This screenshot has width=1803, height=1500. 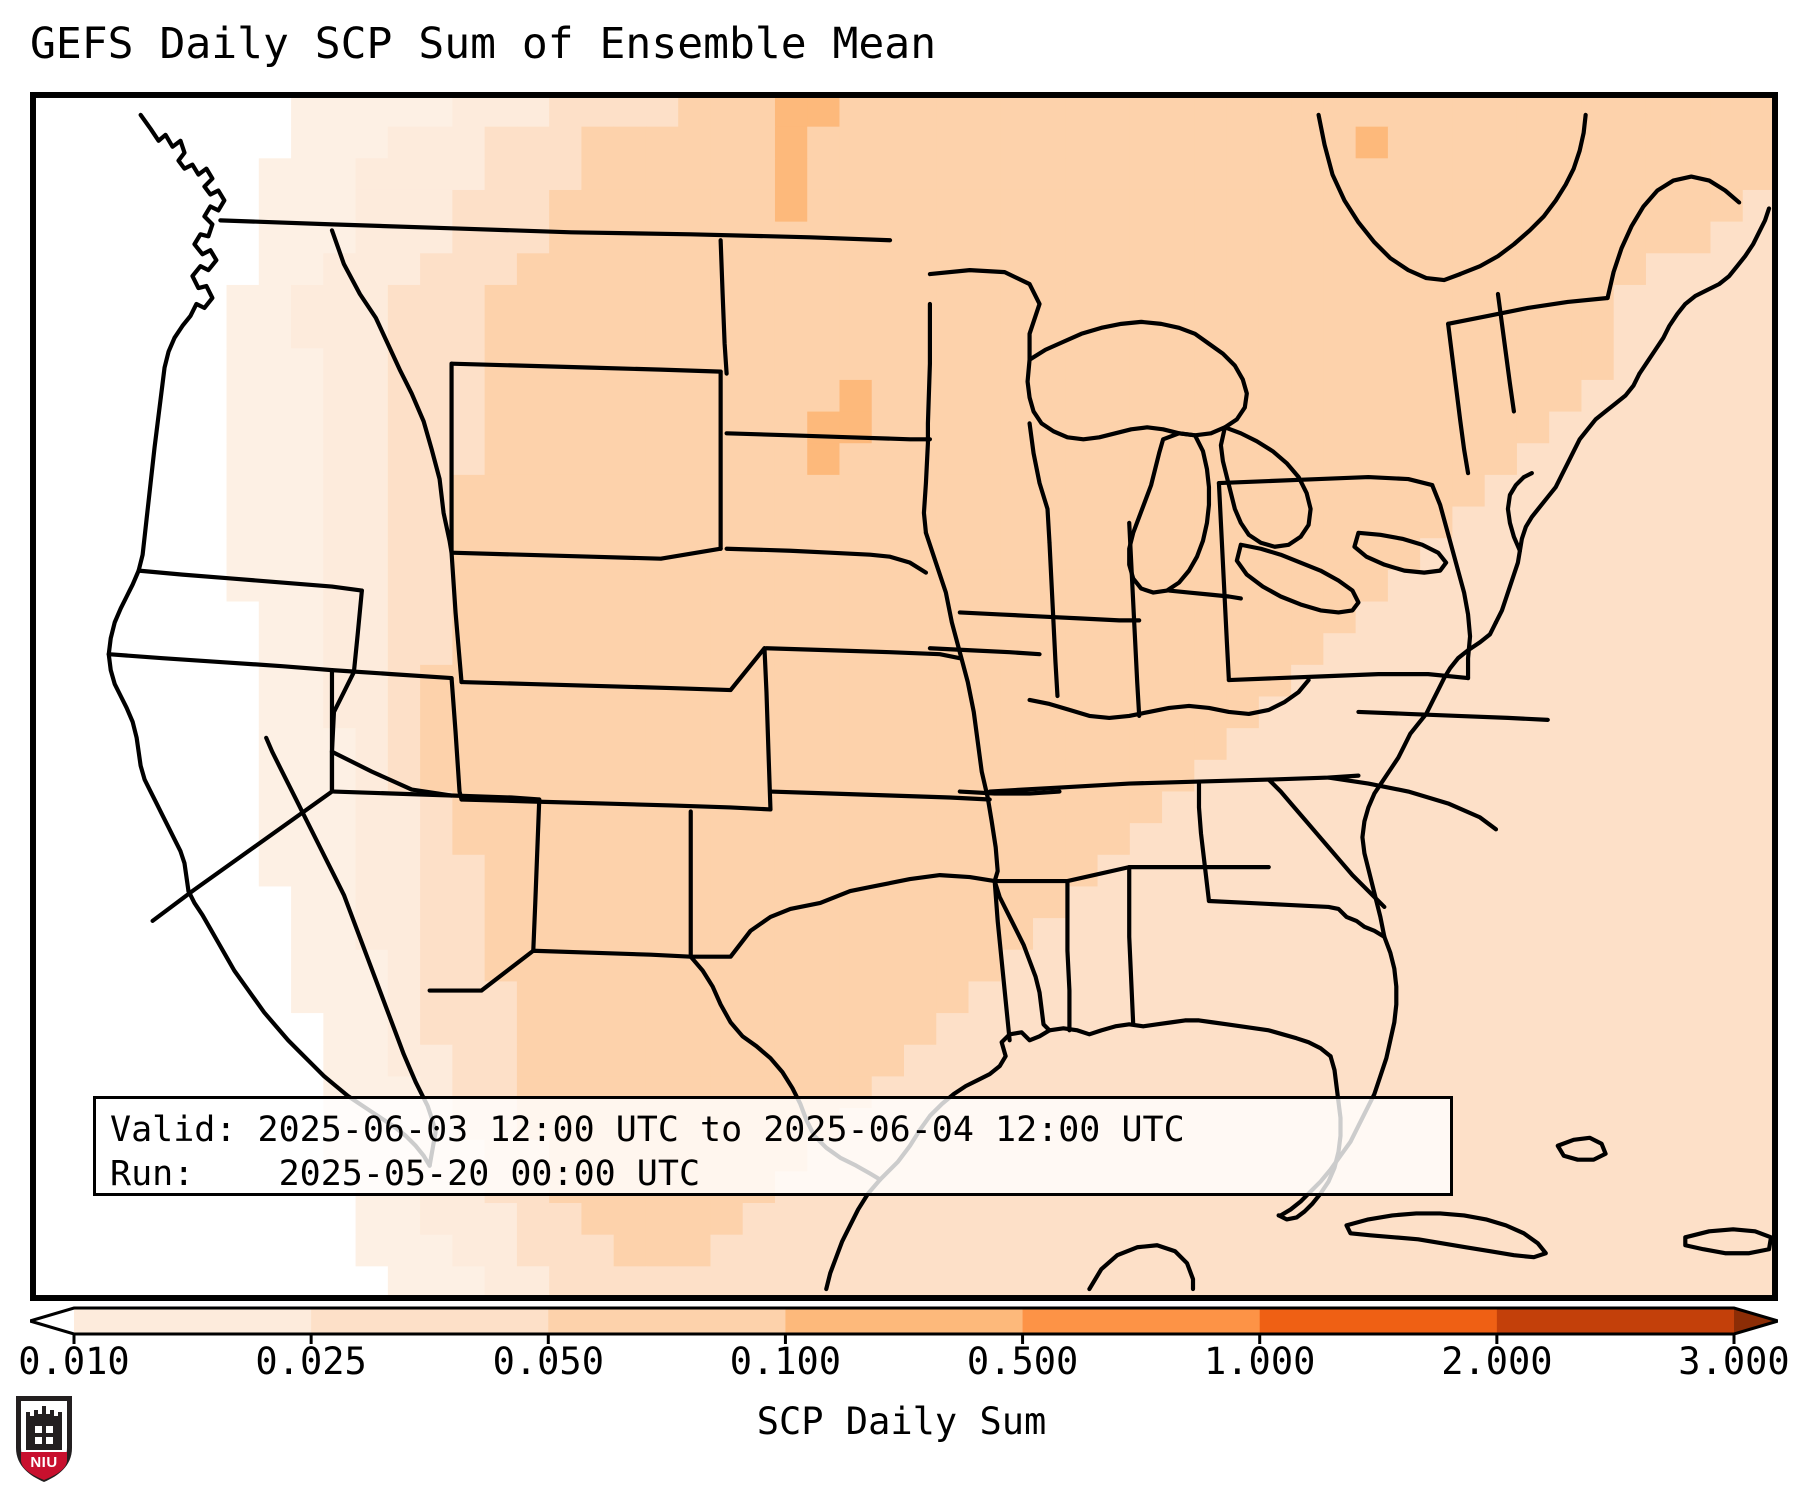 What do you see at coordinates (1458, 398) in the screenshot?
I see `newyork-vermont-border` at bounding box center [1458, 398].